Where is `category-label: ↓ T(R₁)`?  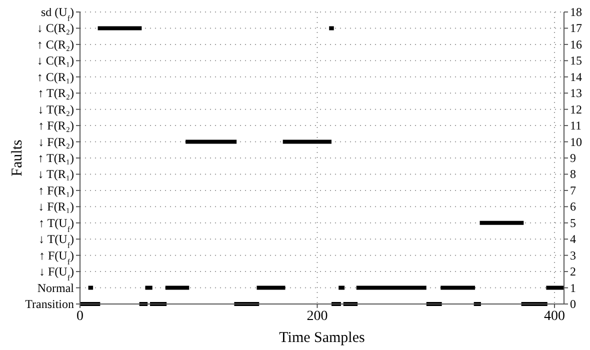 category-label: ↓ T(R₁) is located at coordinates (56, 174).